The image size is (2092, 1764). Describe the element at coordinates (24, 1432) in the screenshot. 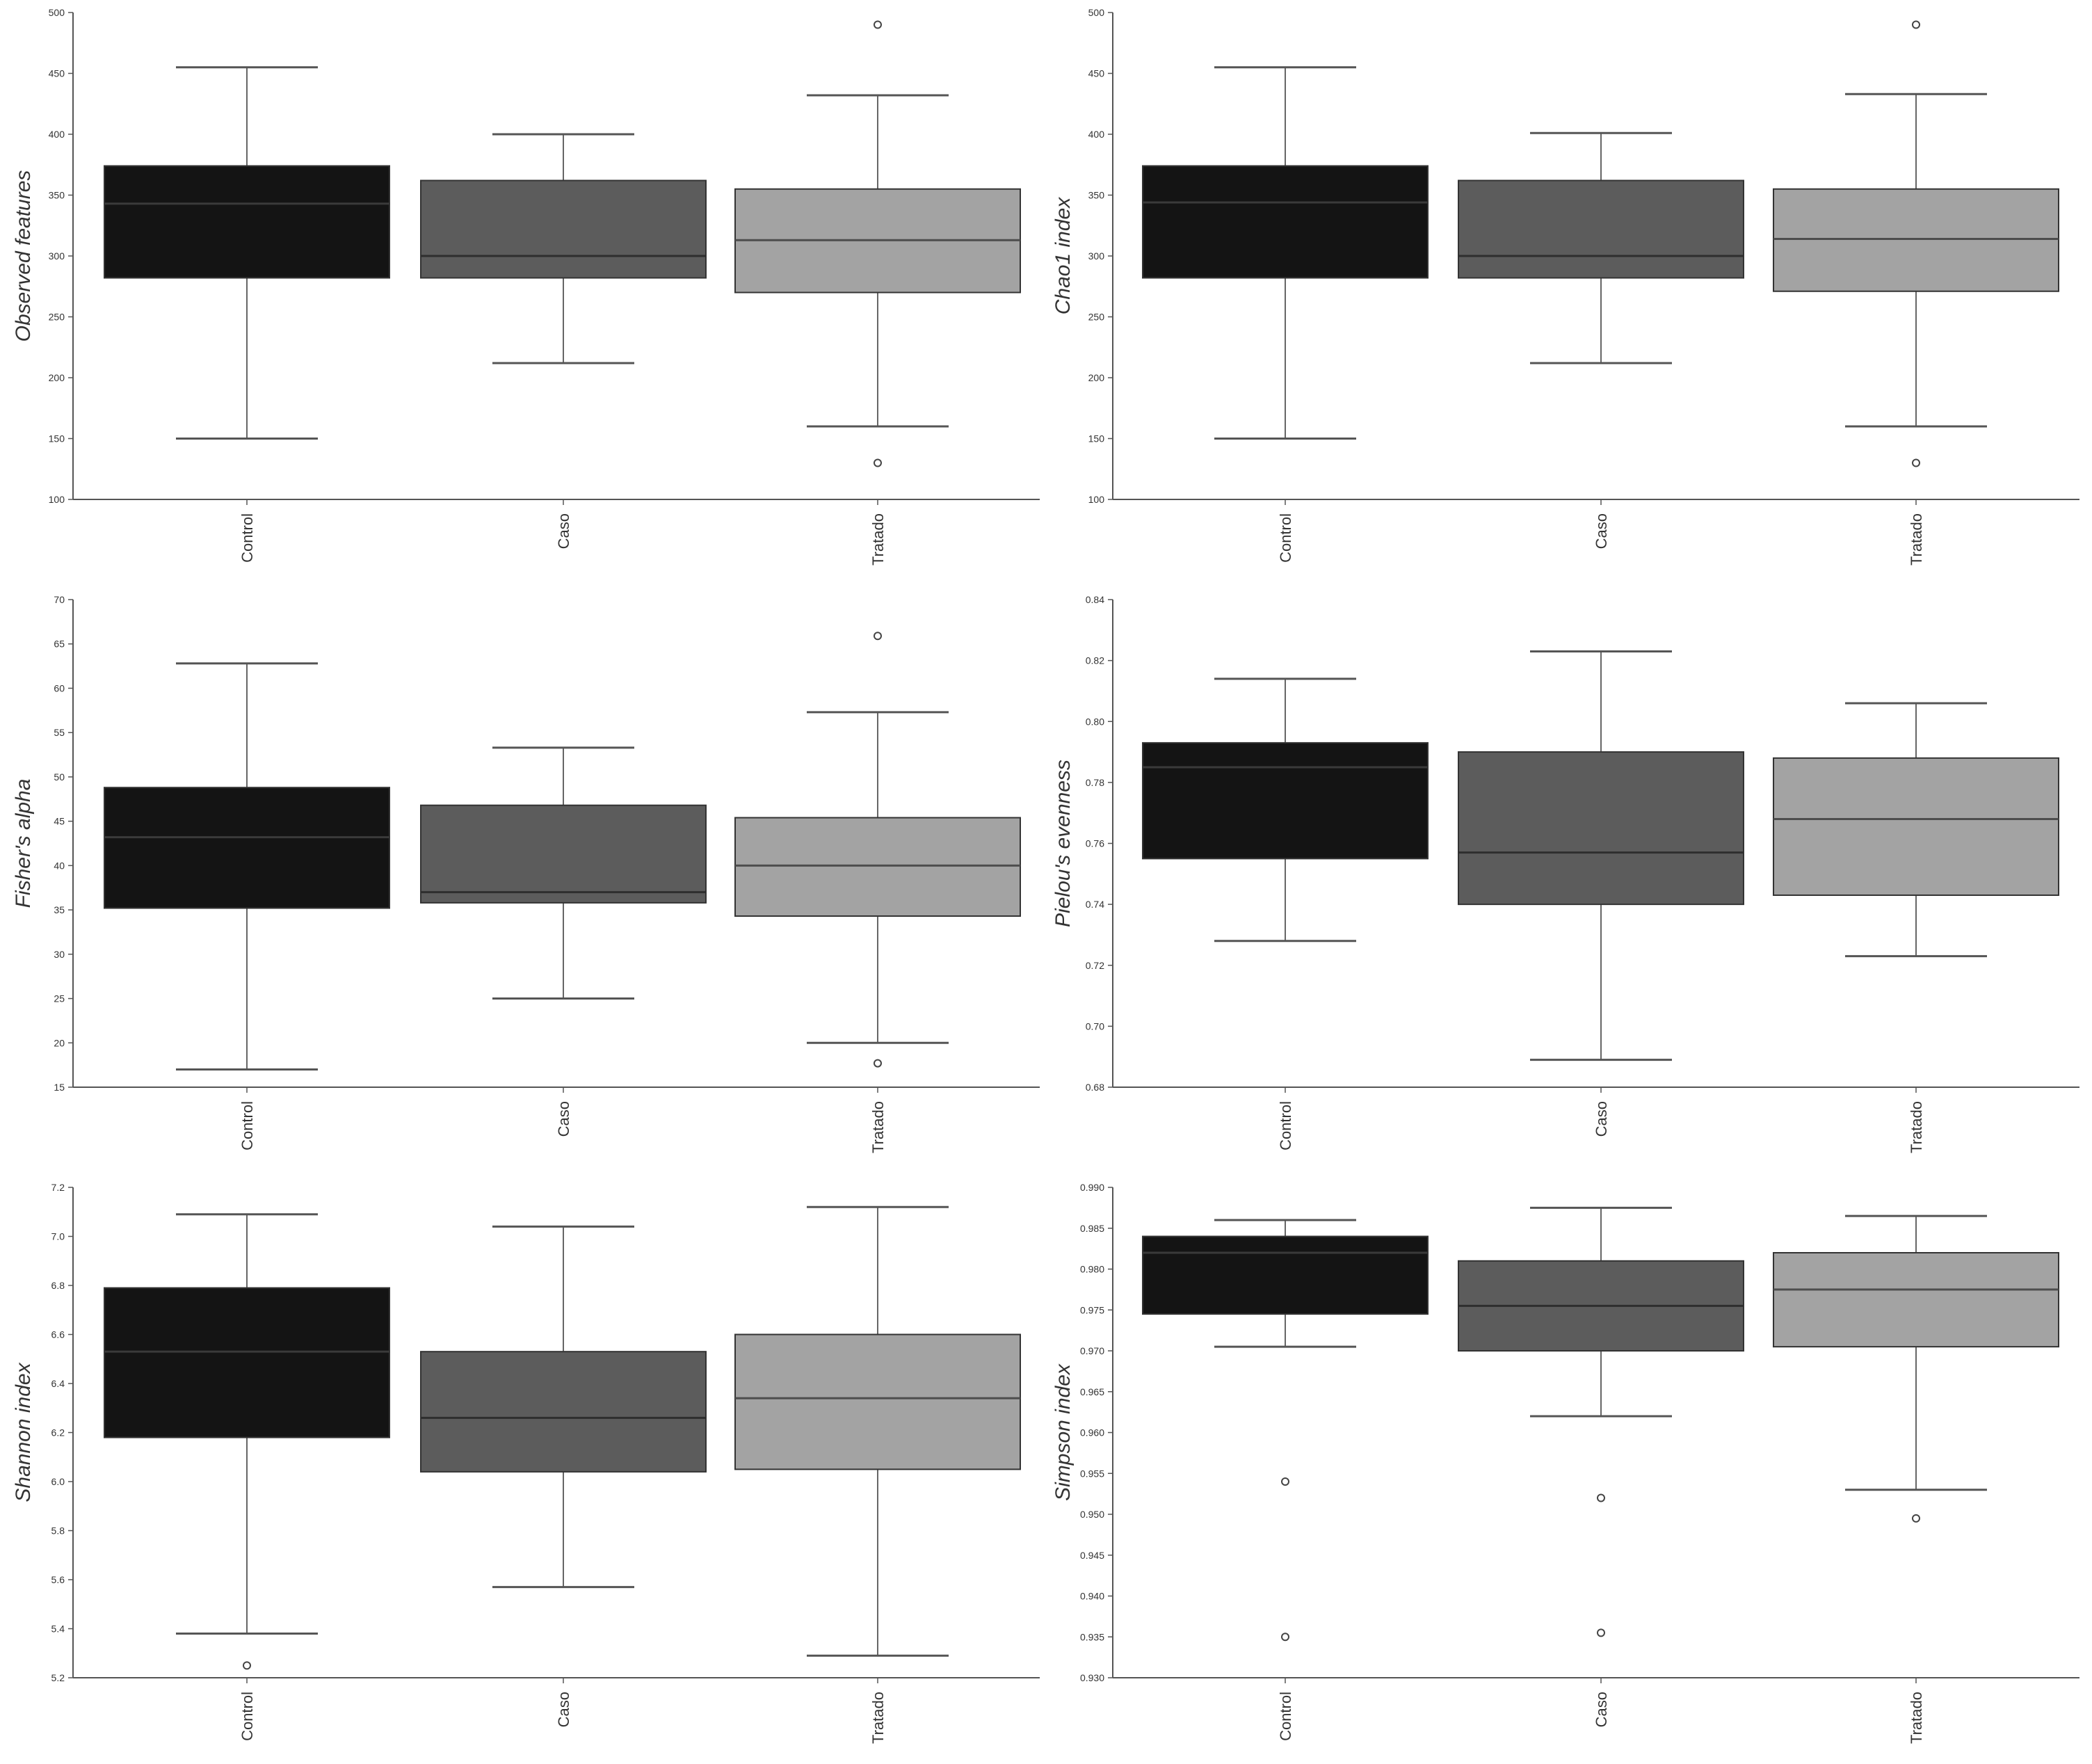

I see `y-axis-title: Shannon index` at that location.